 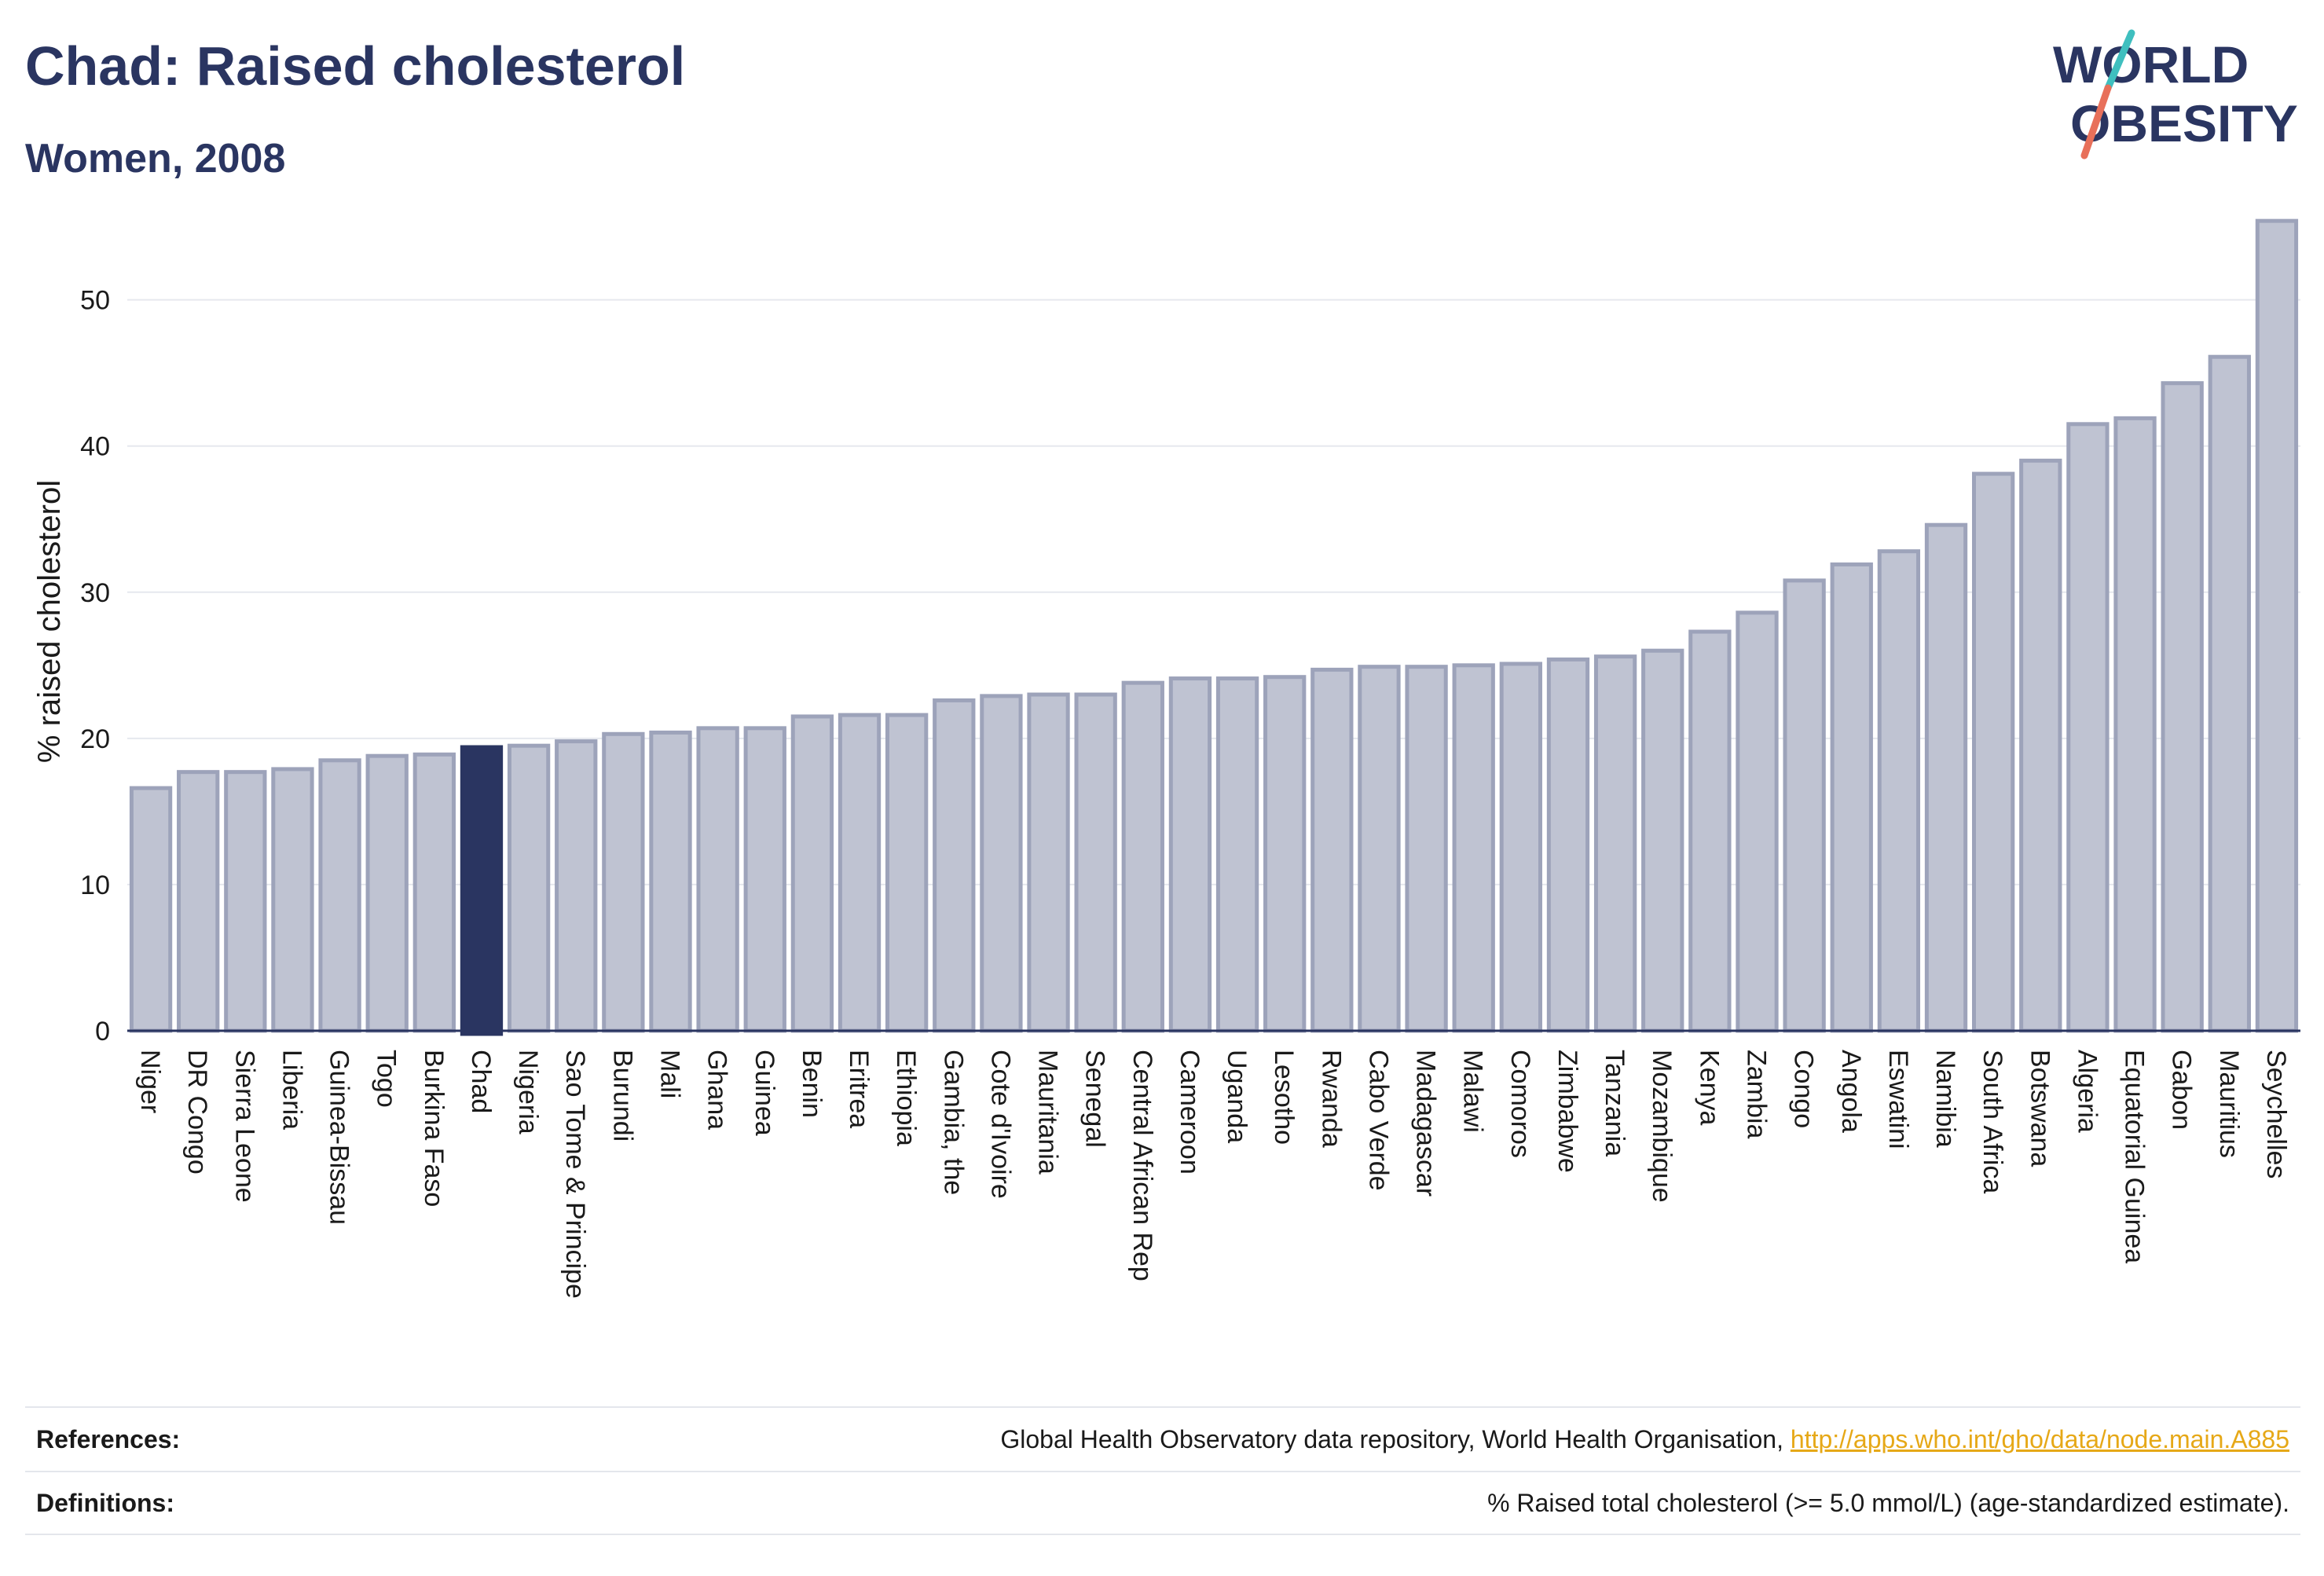 I want to click on x-tick-label: Zambia, so click(x=1757, y=1094).